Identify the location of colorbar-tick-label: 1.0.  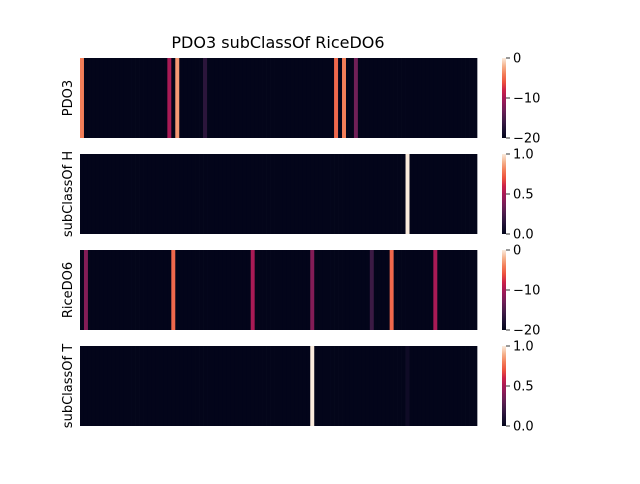
(523, 155).